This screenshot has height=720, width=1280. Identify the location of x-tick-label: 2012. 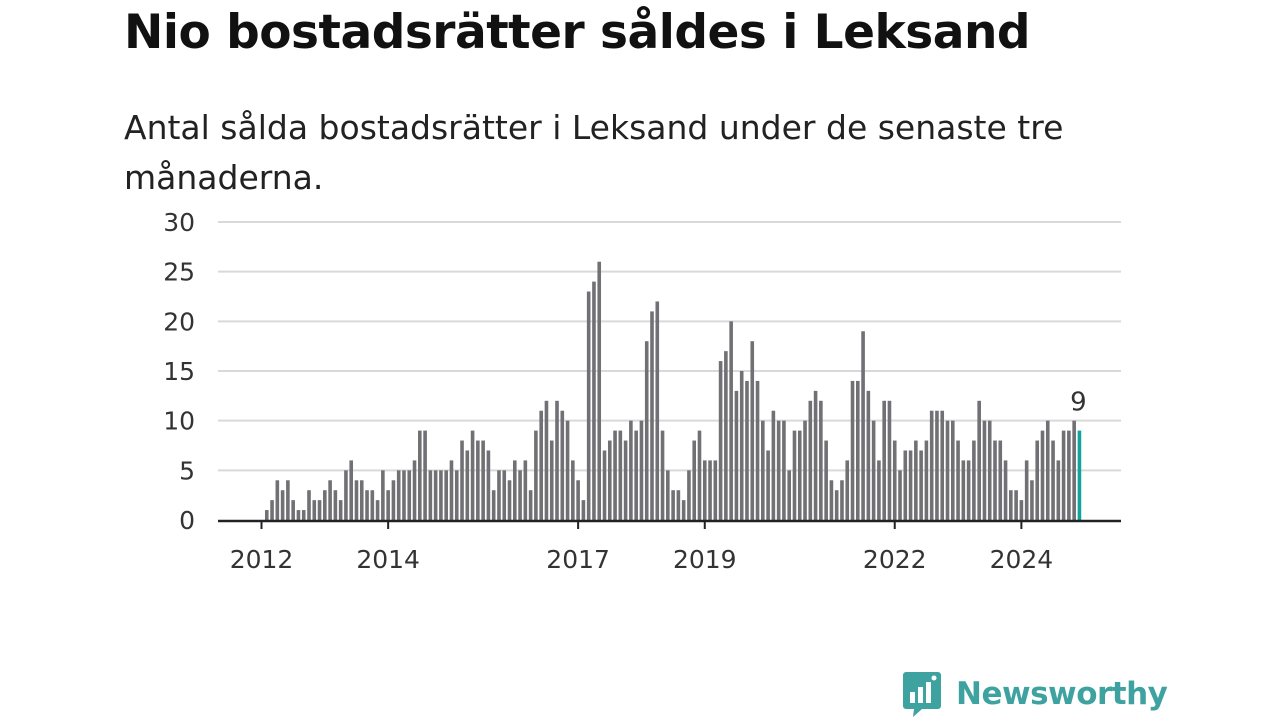
(262, 559).